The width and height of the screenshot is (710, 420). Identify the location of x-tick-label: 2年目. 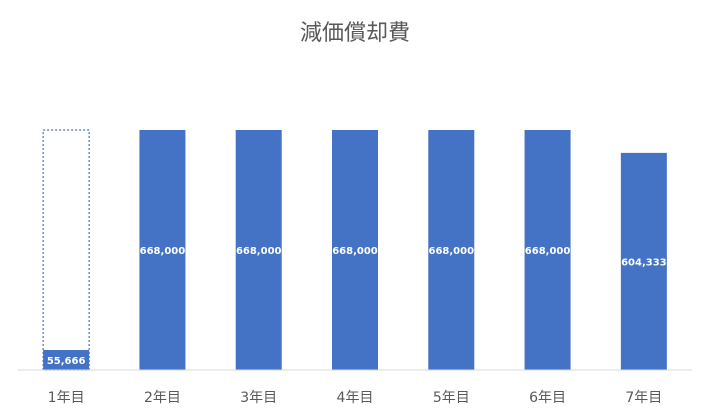
(162, 398).